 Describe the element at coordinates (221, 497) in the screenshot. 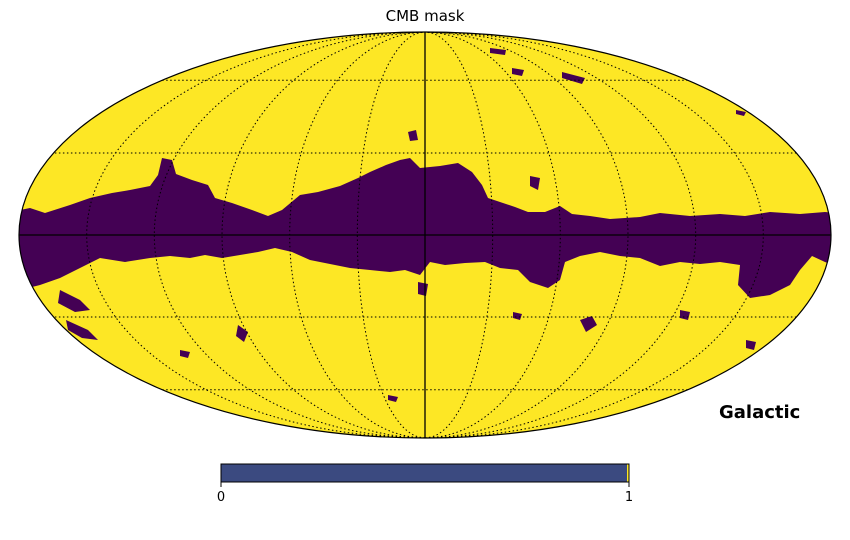

I see `colorbar-tick-label: 0` at that location.